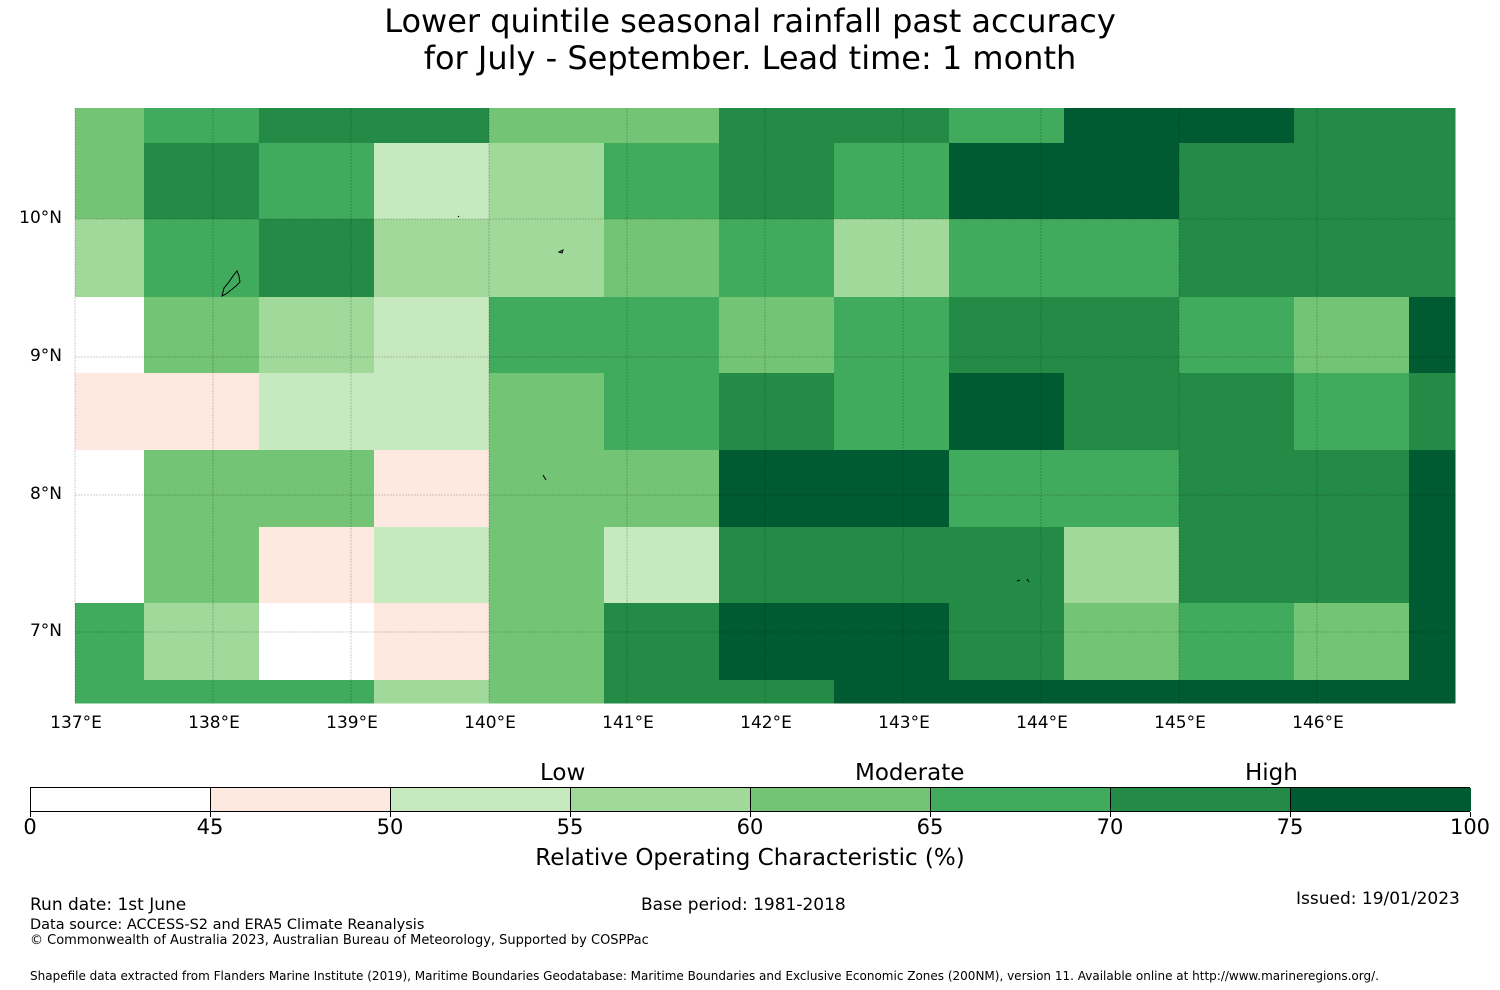 The width and height of the screenshot is (1500, 990). Describe the element at coordinates (1470, 827) in the screenshot. I see `colorbar-tick-label: 100` at that location.